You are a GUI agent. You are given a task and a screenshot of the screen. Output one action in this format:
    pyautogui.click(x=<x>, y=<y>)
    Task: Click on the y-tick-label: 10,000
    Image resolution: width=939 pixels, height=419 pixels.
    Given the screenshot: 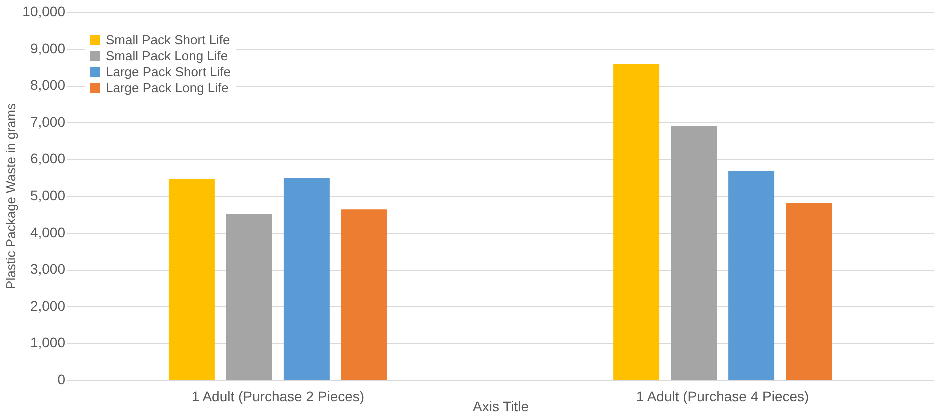 What is the action you would take?
    pyautogui.click(x=44, y=12)
    